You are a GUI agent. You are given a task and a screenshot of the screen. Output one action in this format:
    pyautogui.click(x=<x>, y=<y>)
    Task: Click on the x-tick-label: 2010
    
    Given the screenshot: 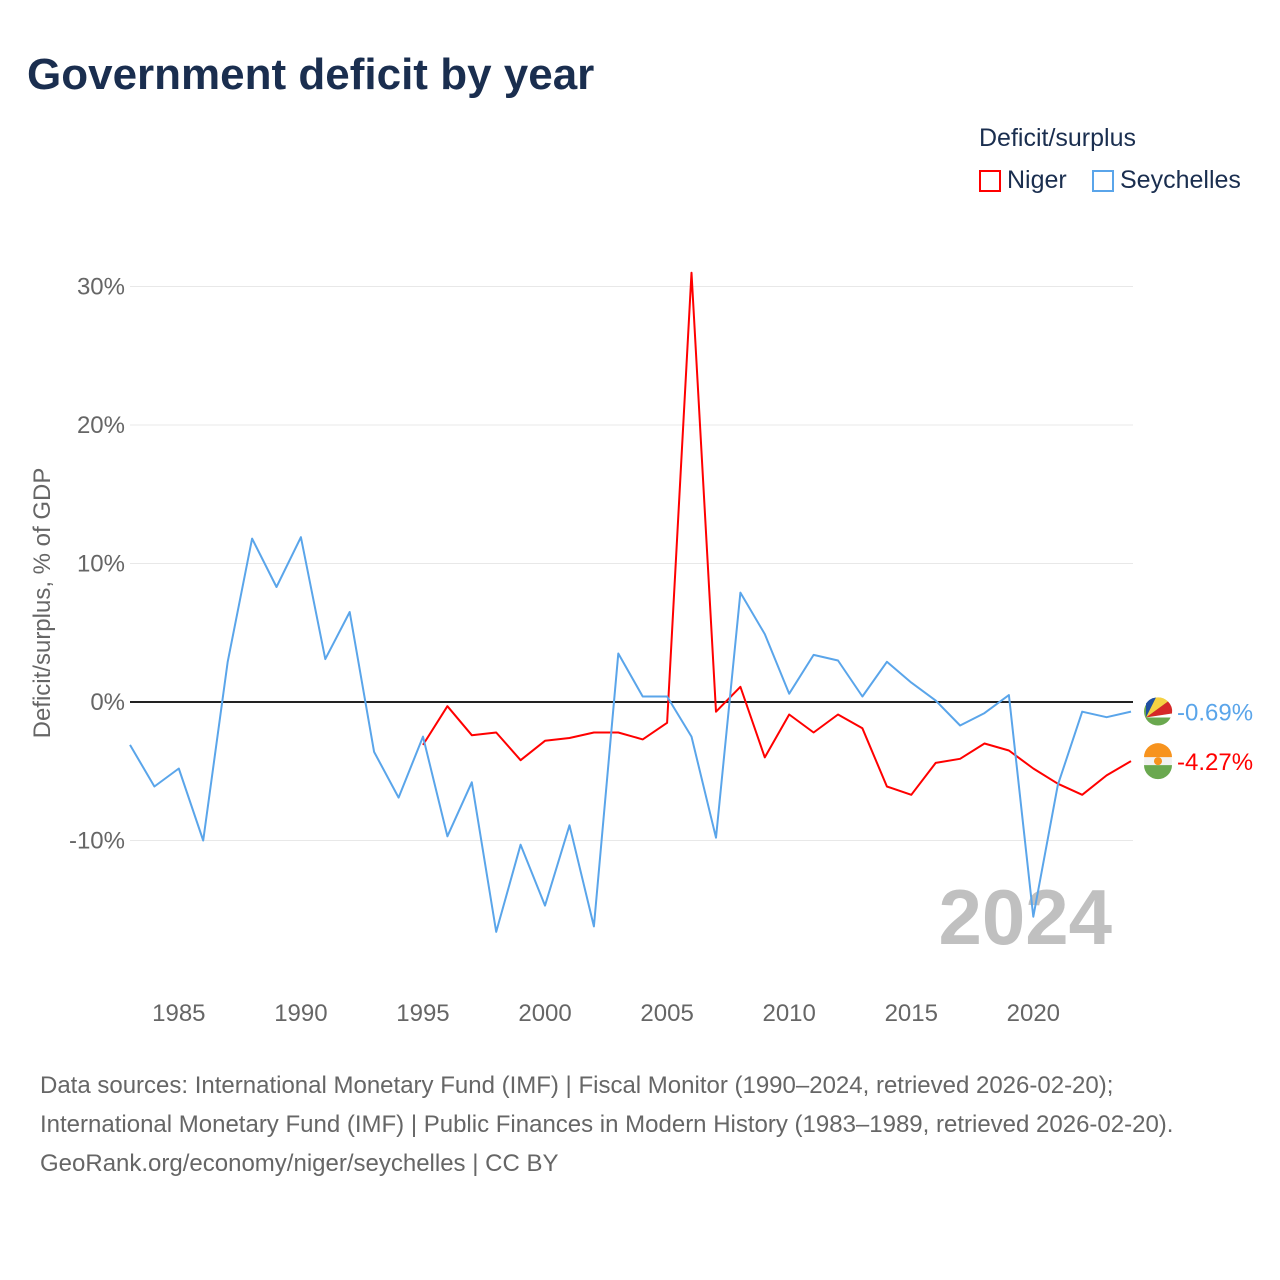 What is the action you would take?
    pyautogui.click(x=788, y=1013)
    